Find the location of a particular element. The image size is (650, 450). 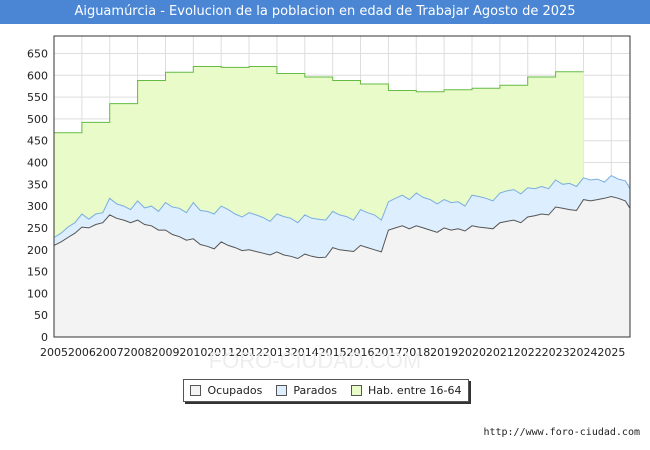

x-tick-label: 2018 is located at coordinates (416, 352).